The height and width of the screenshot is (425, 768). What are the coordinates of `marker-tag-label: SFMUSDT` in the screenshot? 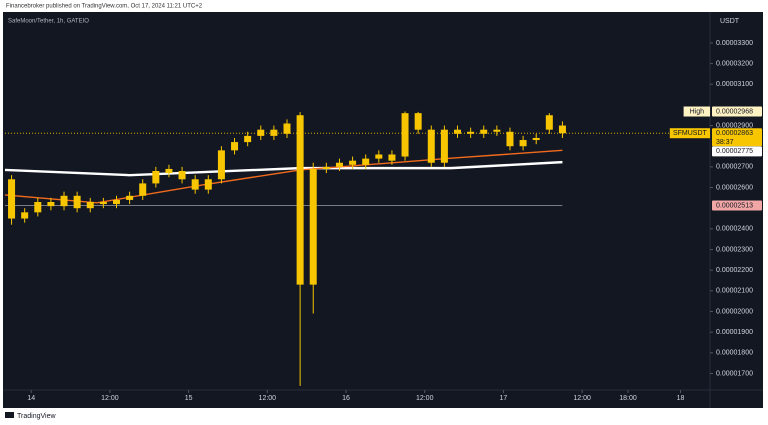 It's located at (690, 133).